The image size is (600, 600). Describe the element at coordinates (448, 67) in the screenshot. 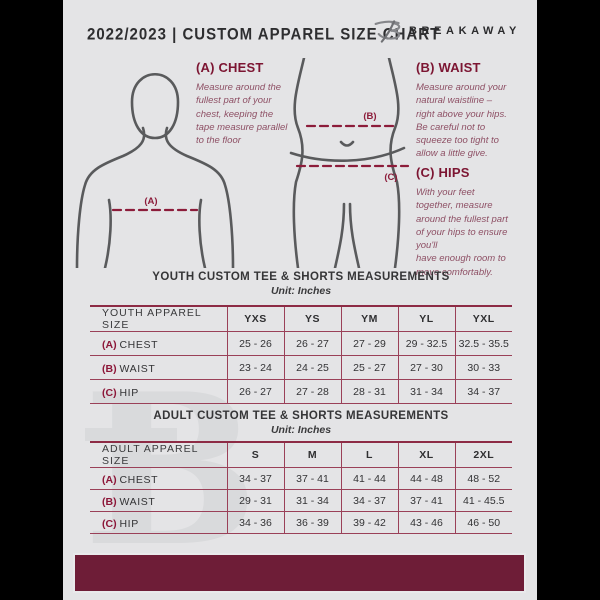

I see `waist-heading: (B) WAIST` at that location.